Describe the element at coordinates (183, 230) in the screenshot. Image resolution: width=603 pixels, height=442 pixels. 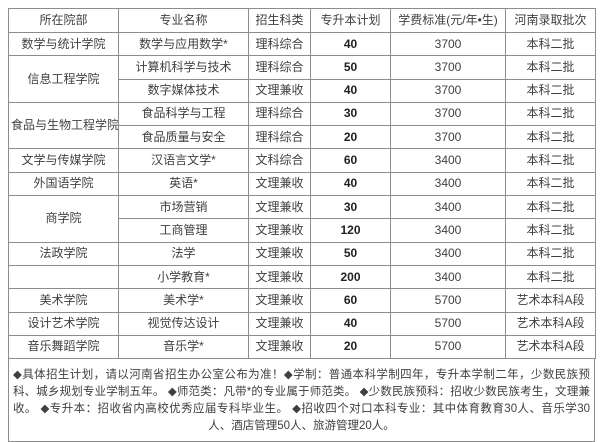
I see `major-cell: 工商管理` at that location.